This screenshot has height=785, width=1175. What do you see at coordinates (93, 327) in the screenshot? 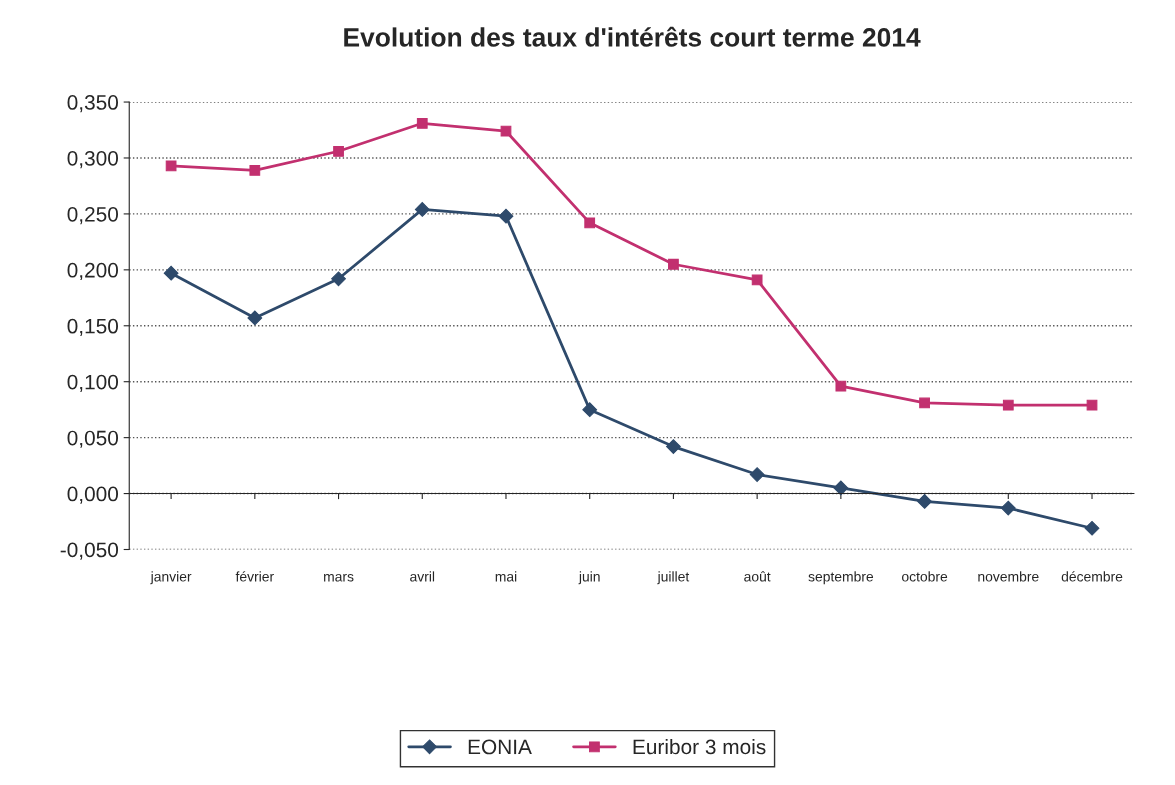
I see `y-tick-label: 0,150` at bounding box center [93, 327].